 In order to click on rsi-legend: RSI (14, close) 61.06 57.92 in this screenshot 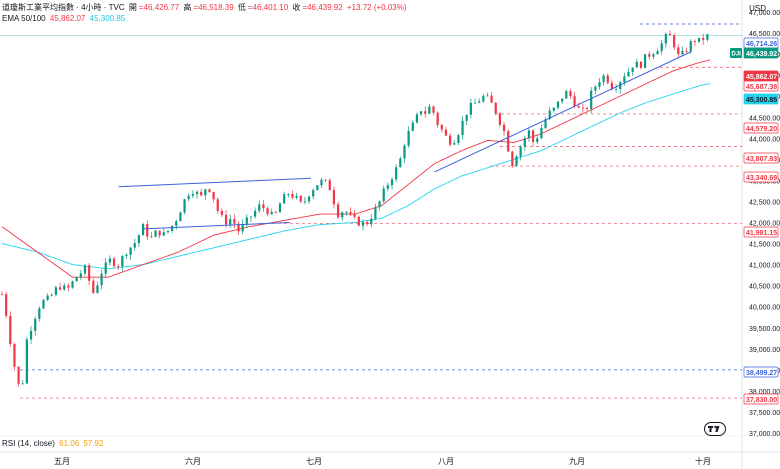, I will do `click(53, 443)`.